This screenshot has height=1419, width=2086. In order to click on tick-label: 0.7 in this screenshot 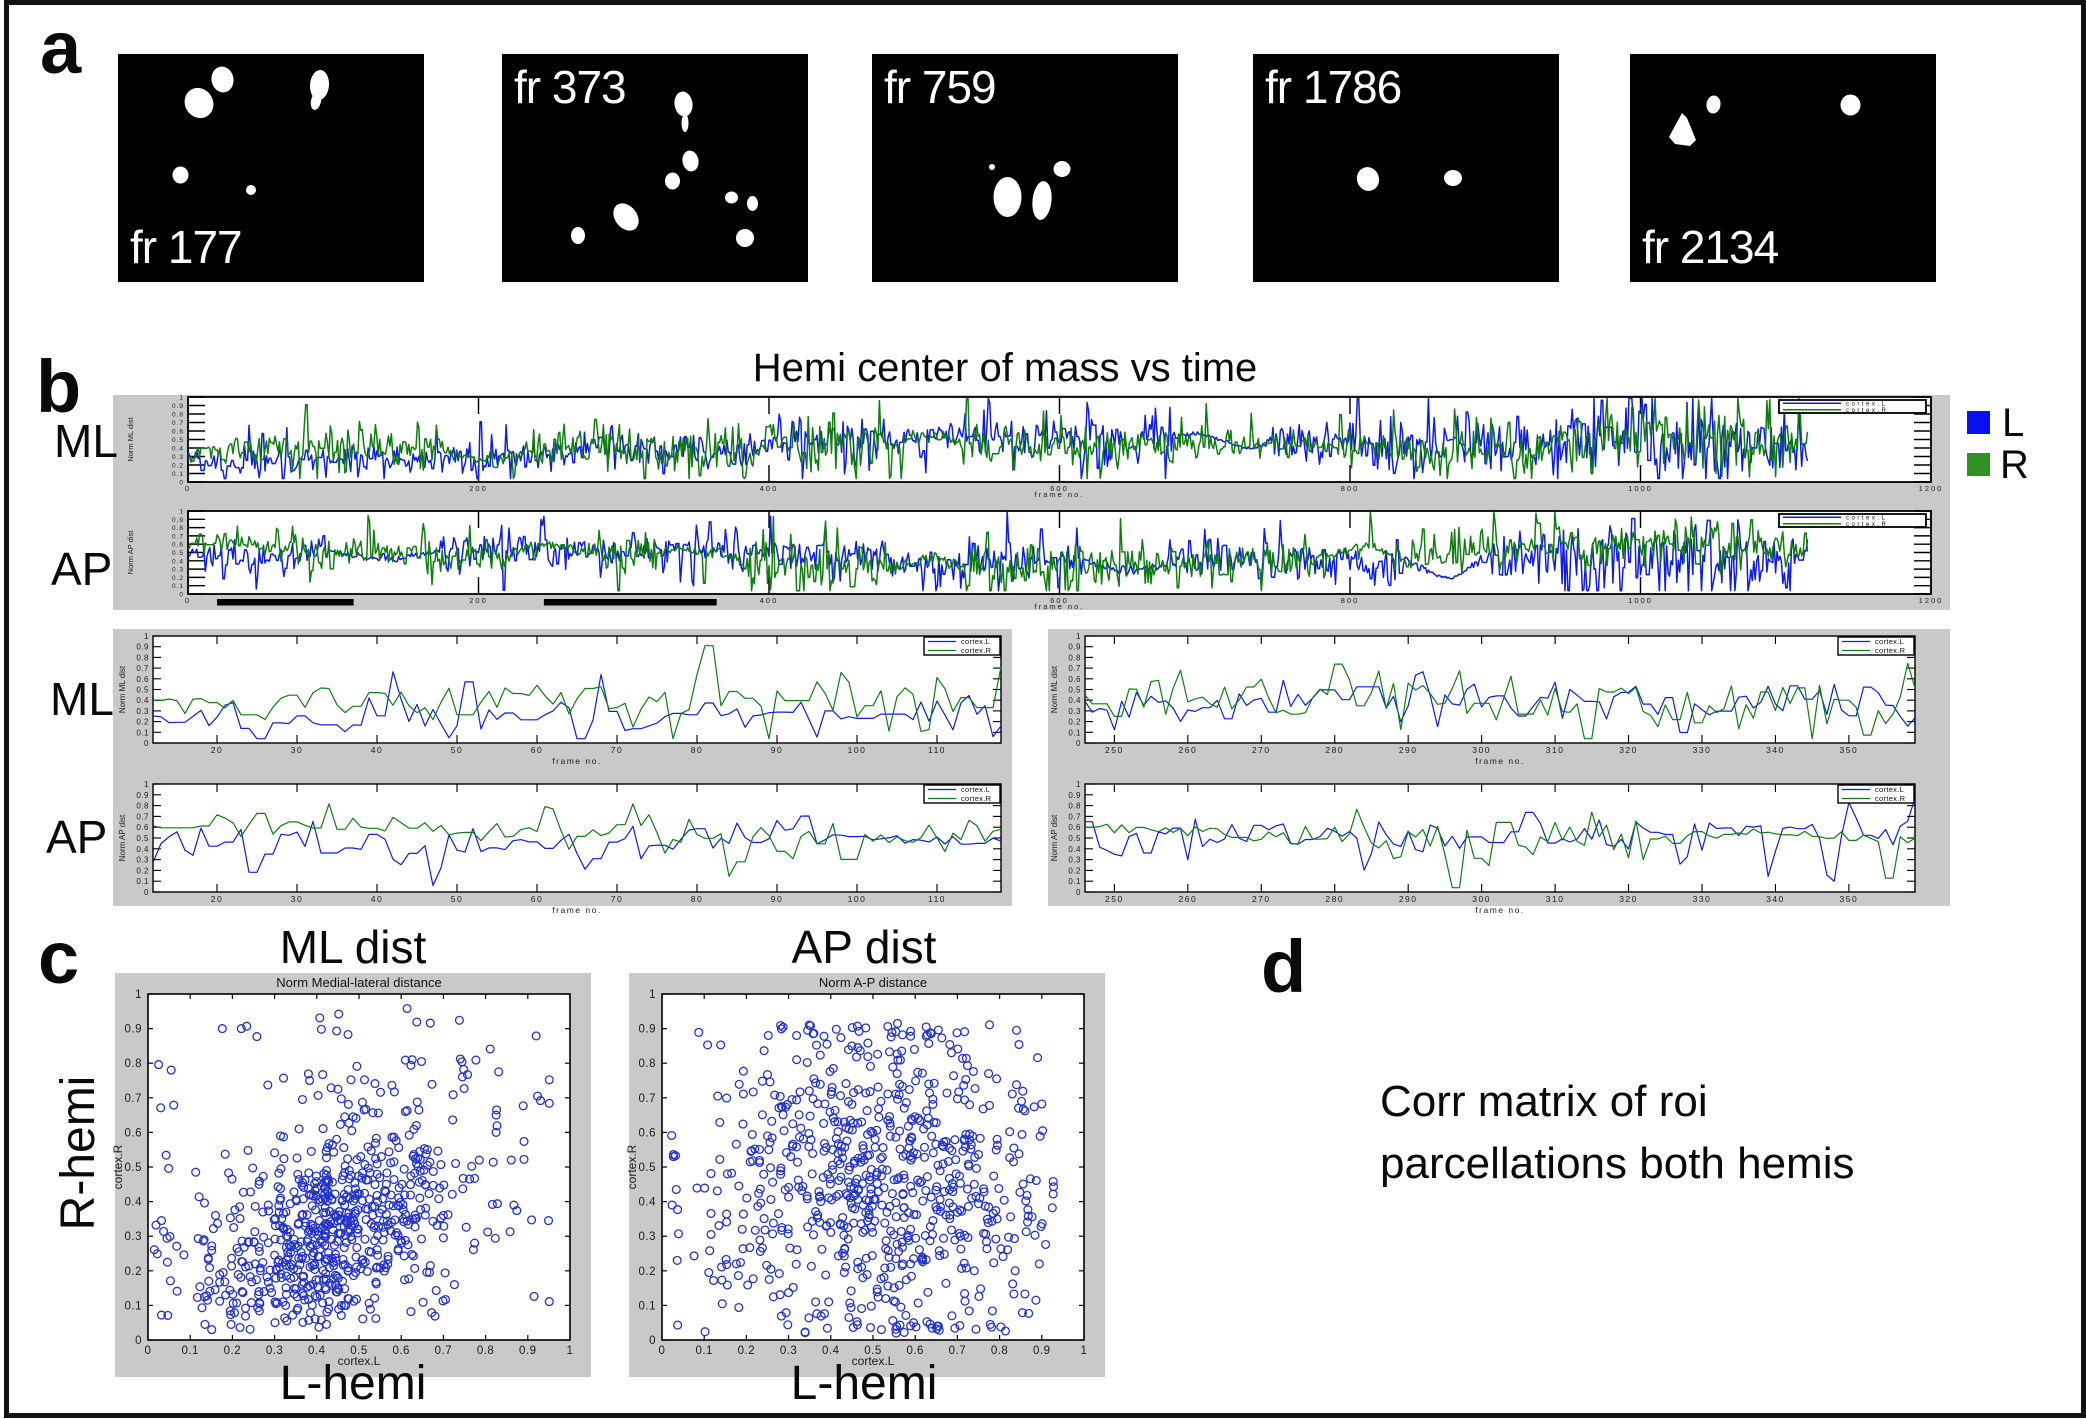, I will do `click(444, 1351)`.